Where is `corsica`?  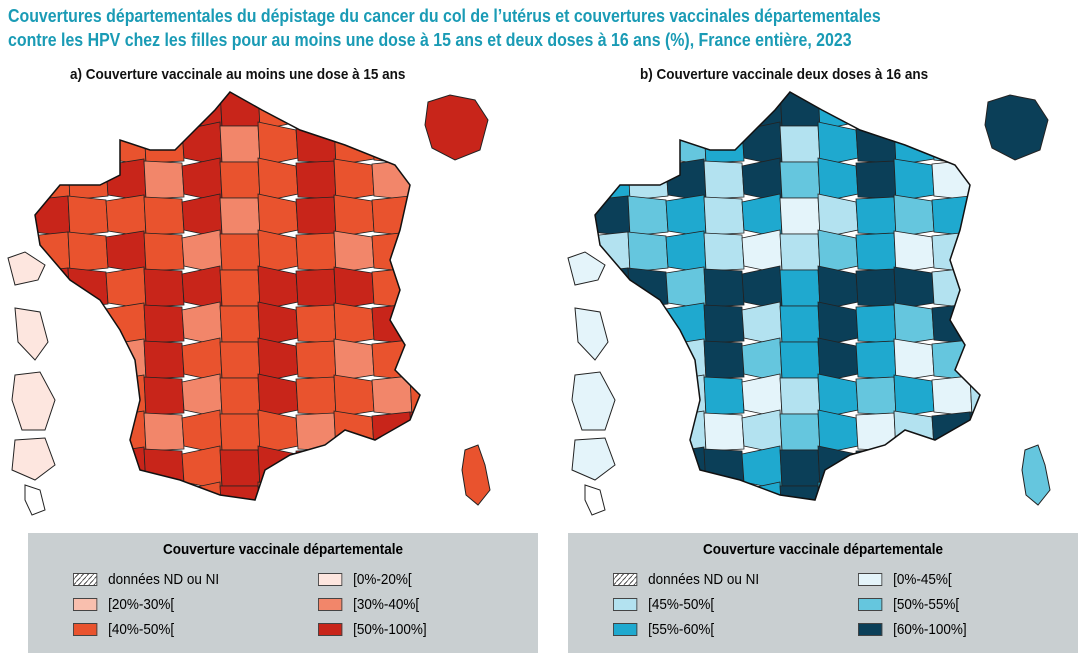
corsica is located at coordinates (476, 475).